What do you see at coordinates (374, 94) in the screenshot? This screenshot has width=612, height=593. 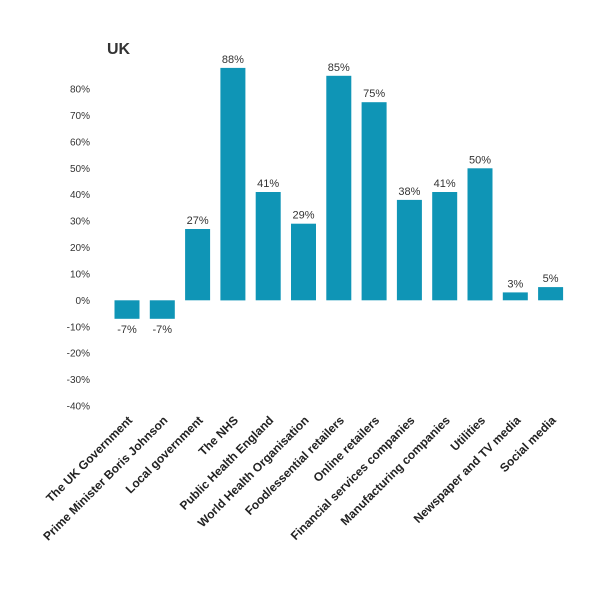 I see `data-label: 75%` at bounding box center [374, 94].